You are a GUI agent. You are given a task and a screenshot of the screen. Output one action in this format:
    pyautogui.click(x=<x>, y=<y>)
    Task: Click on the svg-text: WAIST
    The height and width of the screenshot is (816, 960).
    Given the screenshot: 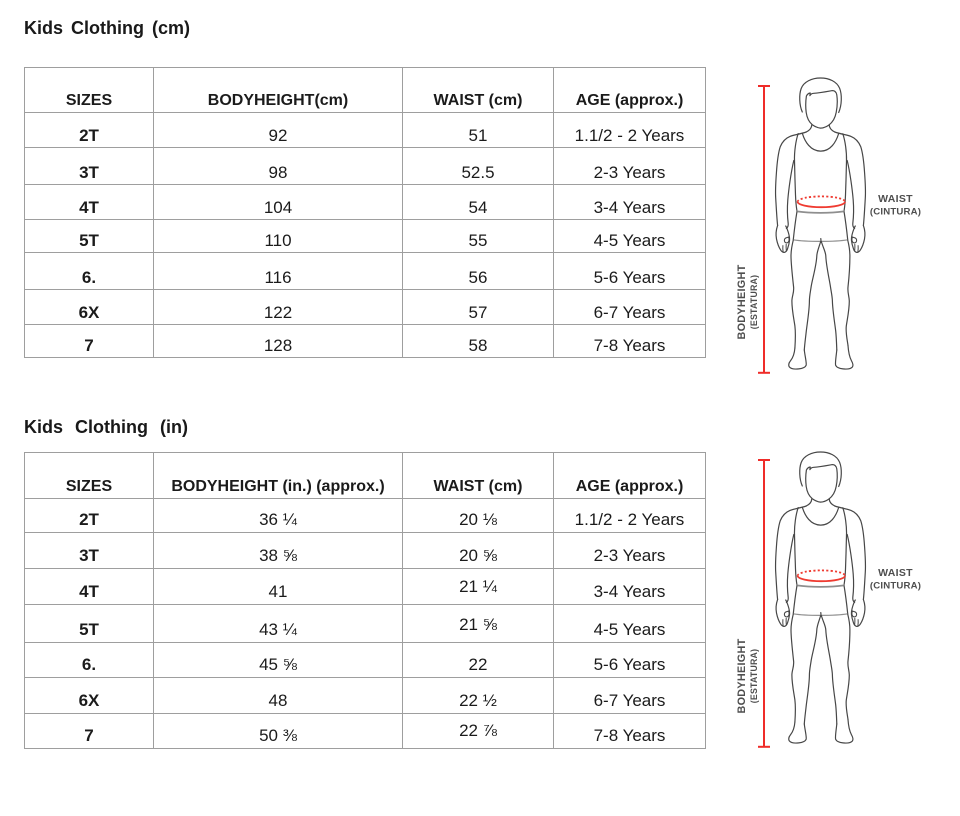 What is the action you would take?
    pyautogui.click(x=895, y=199)
    